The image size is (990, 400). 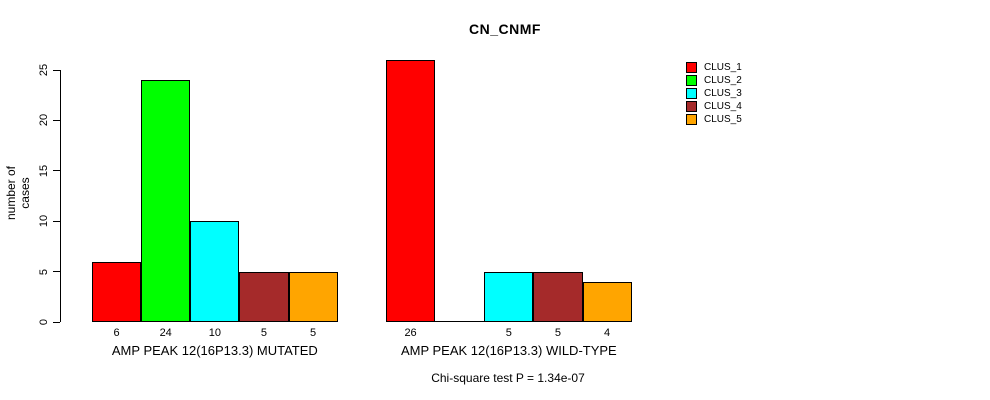 I want to click on legend-item-clus_5: CLUS_5, so click(x=714, y=119).